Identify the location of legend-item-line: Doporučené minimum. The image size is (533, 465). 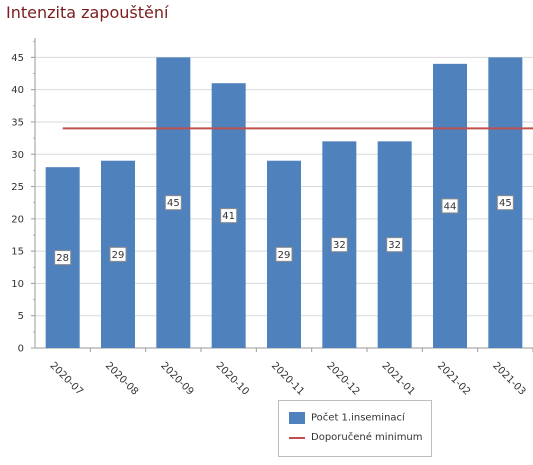
(356, 438).